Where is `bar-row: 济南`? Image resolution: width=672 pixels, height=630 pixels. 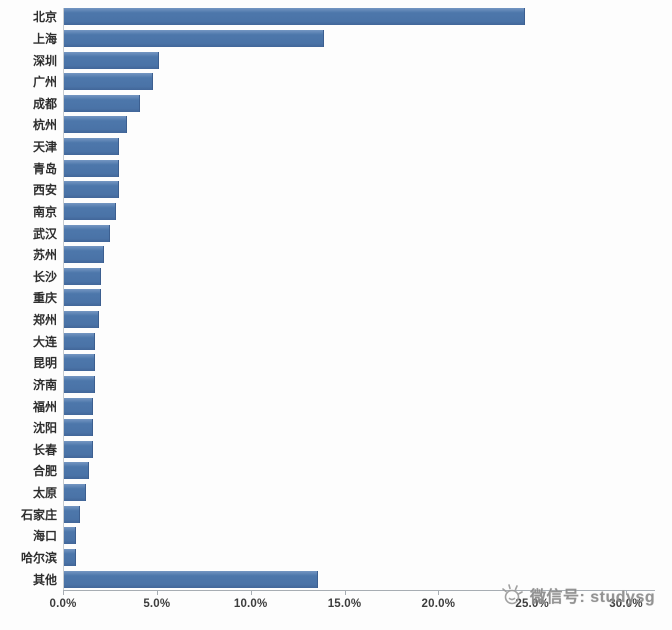
bar-row: 济南 is located at coordinates (336, 384).